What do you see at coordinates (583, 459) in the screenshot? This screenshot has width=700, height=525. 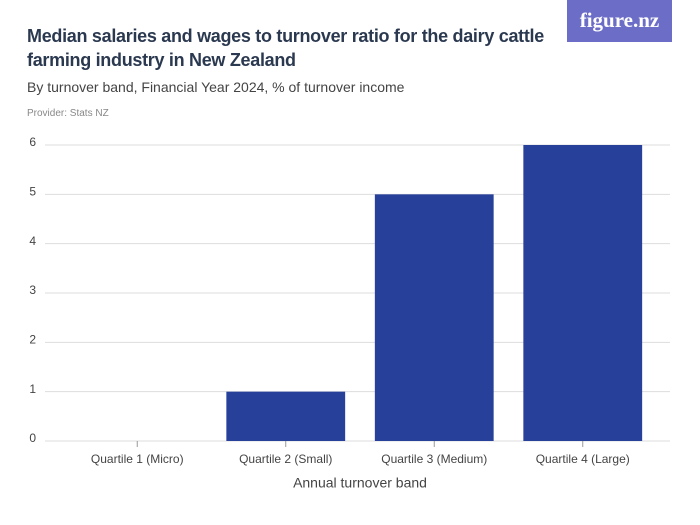 I see `x-tick-label: Quartile 4 (Large)` at bounding box center [583, 459].